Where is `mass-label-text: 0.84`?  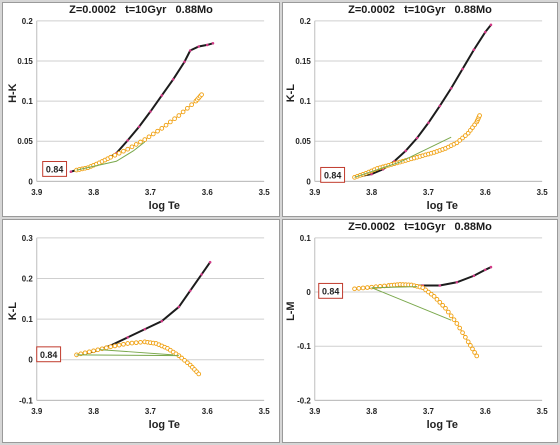 mass-label-text: 0.84 is located at coordinates (48, 355).